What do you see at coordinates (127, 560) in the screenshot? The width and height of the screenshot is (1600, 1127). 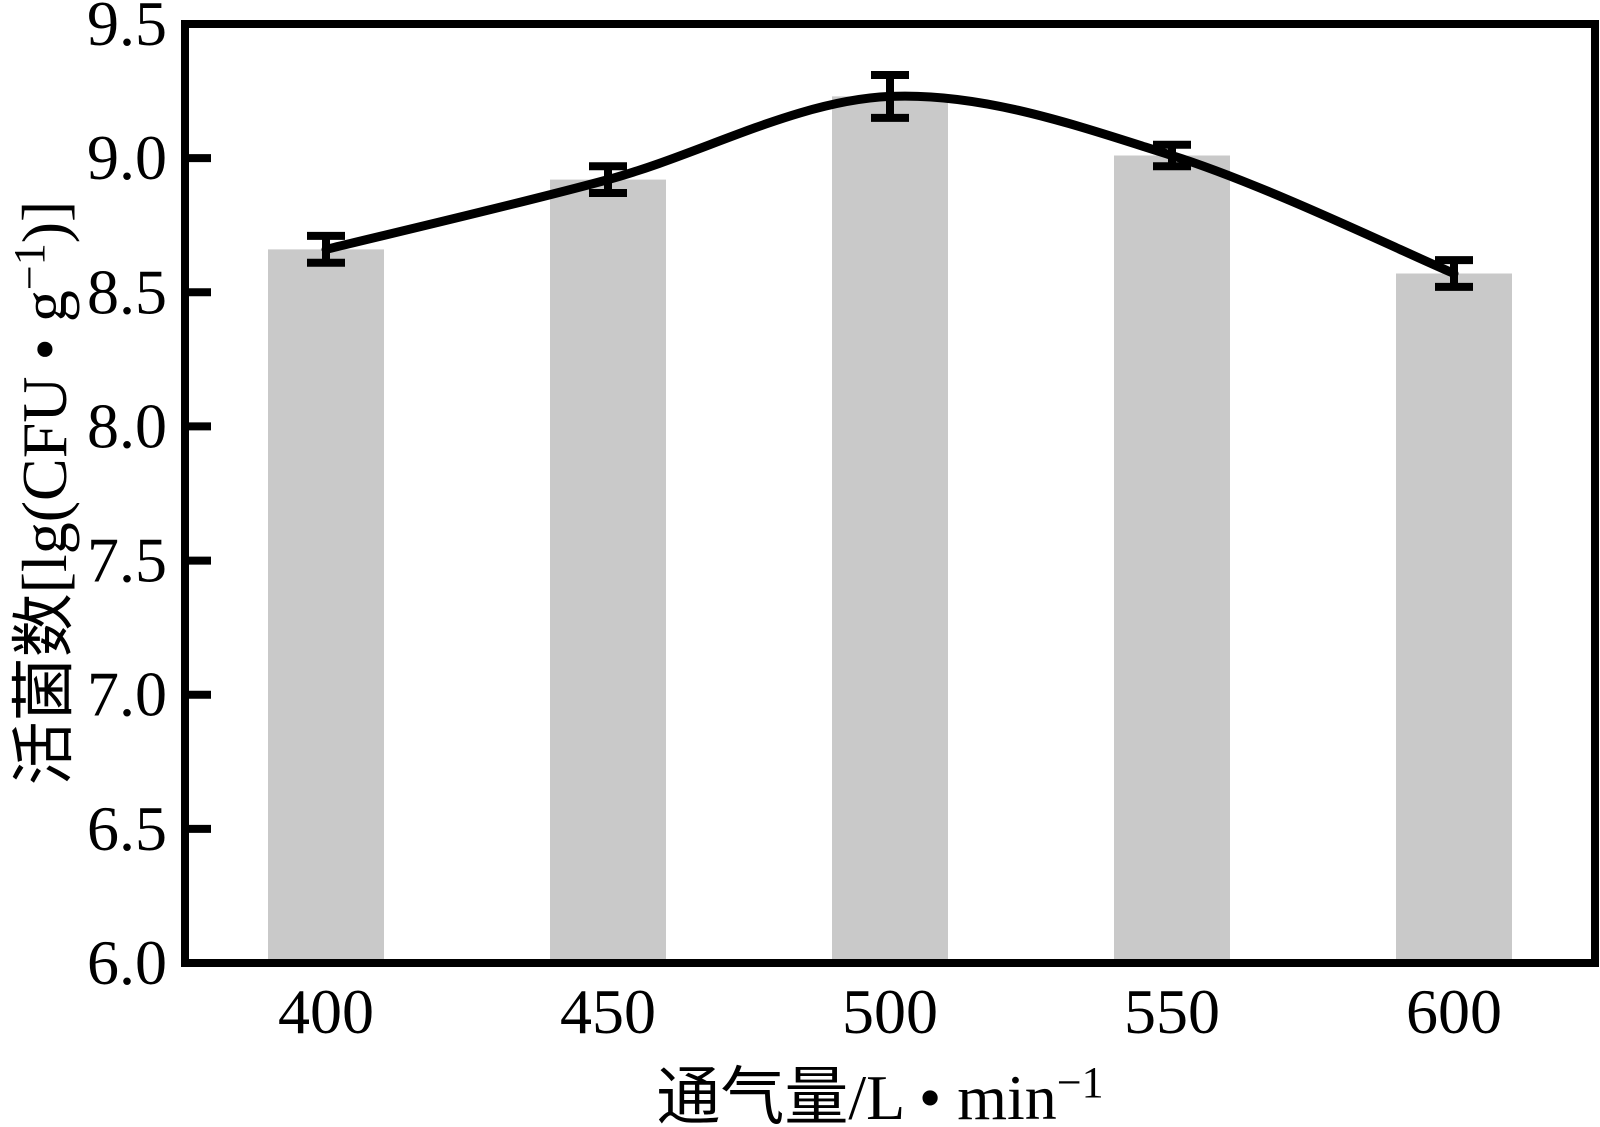 I see `y-tick-label-7.5: 7.5` at bounding box center [127, 560].